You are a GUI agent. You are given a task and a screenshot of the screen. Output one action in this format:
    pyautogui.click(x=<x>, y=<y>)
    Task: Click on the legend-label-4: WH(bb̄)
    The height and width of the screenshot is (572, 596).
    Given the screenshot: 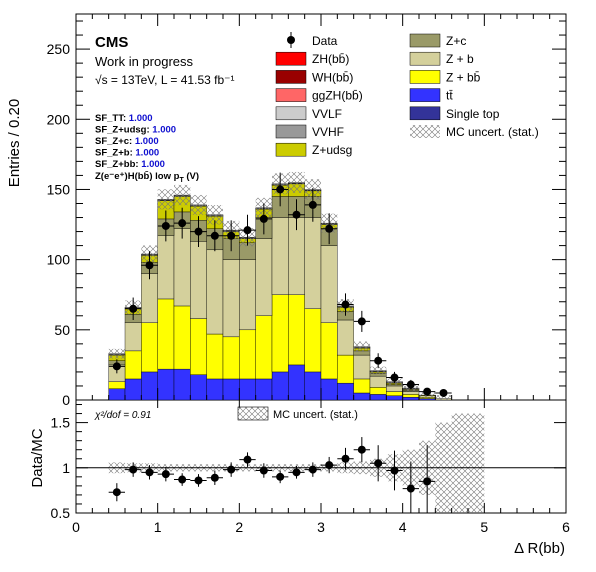 What is the action you would take?
    pyautogui.click(x=332, y=77)
    